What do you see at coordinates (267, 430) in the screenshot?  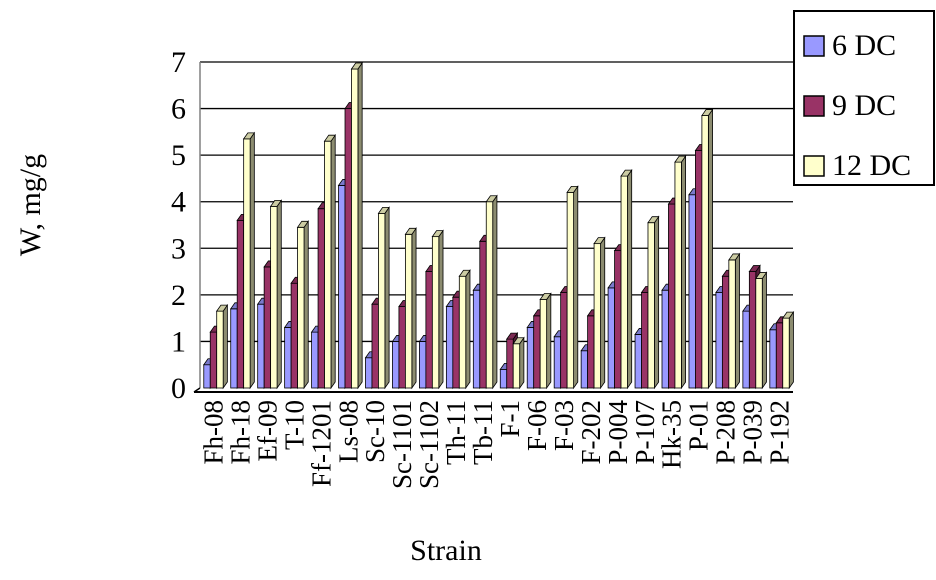 I see `x-tick-label: Ef-09` at bounding box center [267, 430].